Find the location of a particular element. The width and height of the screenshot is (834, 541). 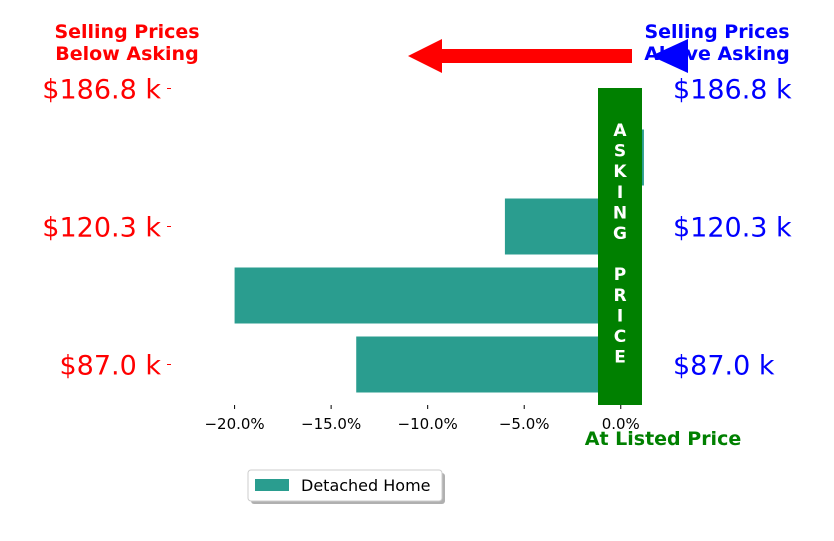

legend: Detached Home is located at coordinates (346, 486).